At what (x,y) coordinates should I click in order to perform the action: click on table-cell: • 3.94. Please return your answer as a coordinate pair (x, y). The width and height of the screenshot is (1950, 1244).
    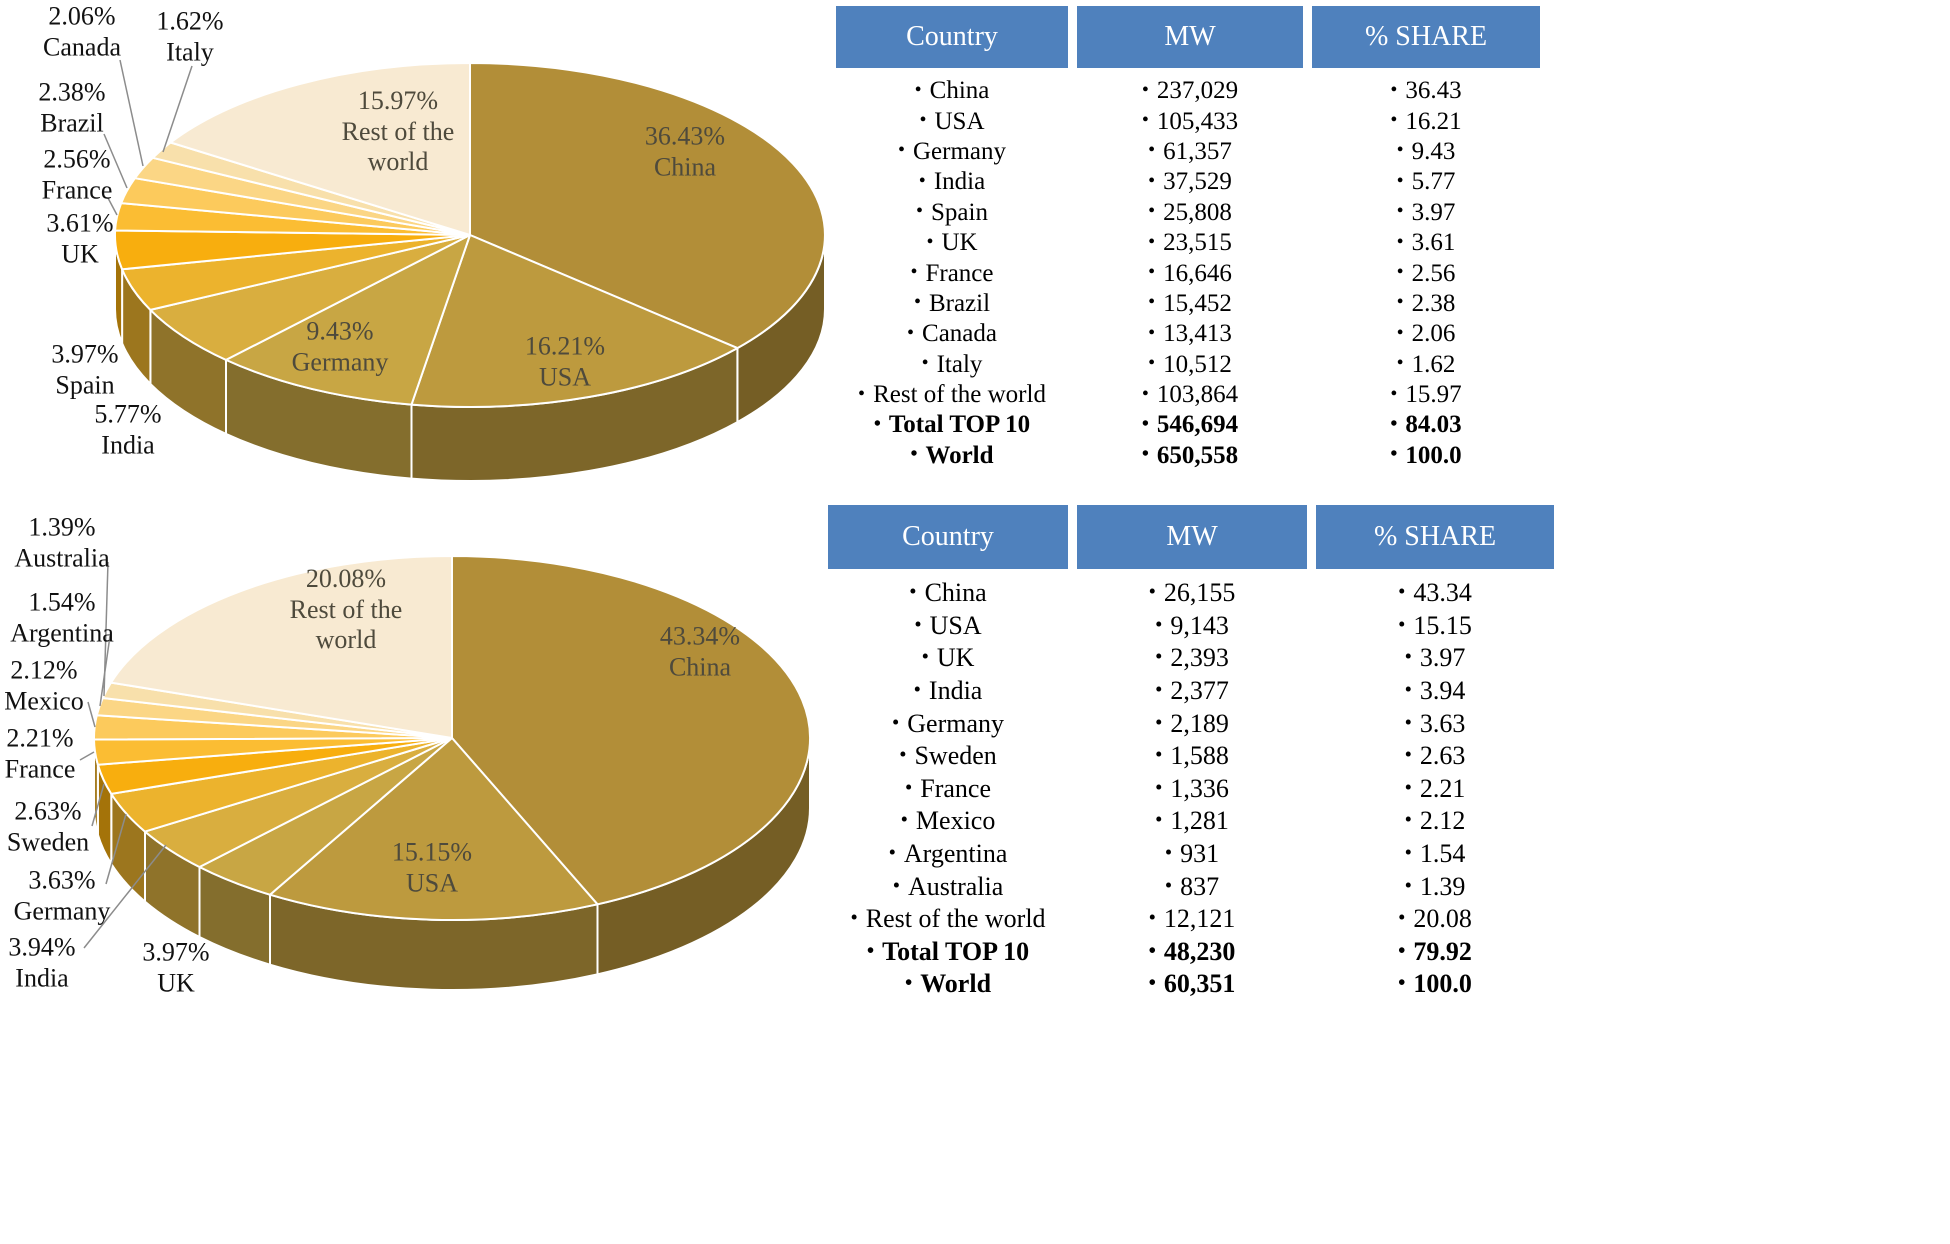
    Looking at the image, I should click on (1435, 691).